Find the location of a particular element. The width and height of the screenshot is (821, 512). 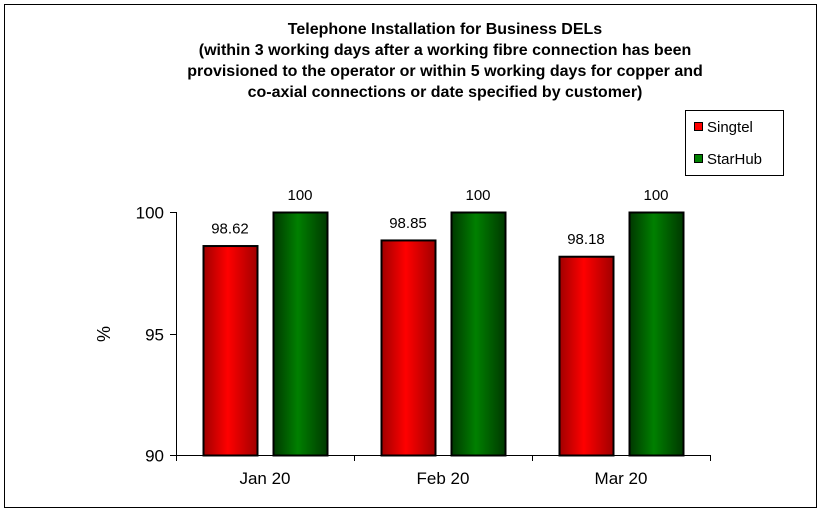

legend: Singtel StarHub is located at coordinates (734, 143).